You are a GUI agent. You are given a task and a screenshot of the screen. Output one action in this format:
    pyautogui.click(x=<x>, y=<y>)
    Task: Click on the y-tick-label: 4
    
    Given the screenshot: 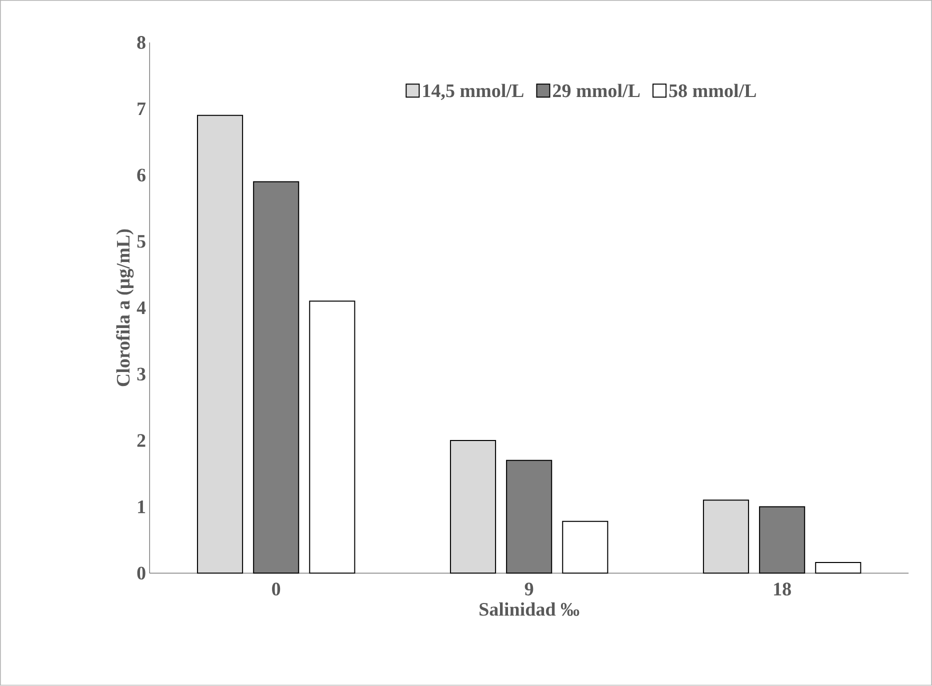 What is the action you would take?
    pyautogui.click(x=141, y=308)
    